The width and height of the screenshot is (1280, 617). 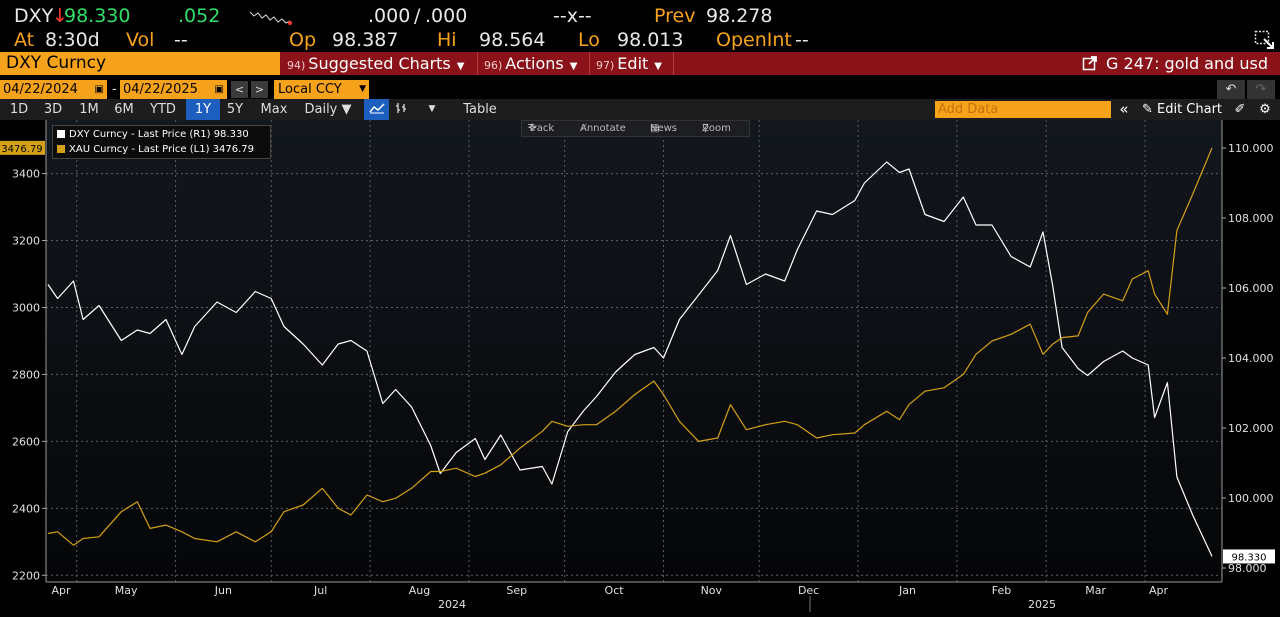 I want to click on x-tick-label: Oct, so click(x=615, y=590).